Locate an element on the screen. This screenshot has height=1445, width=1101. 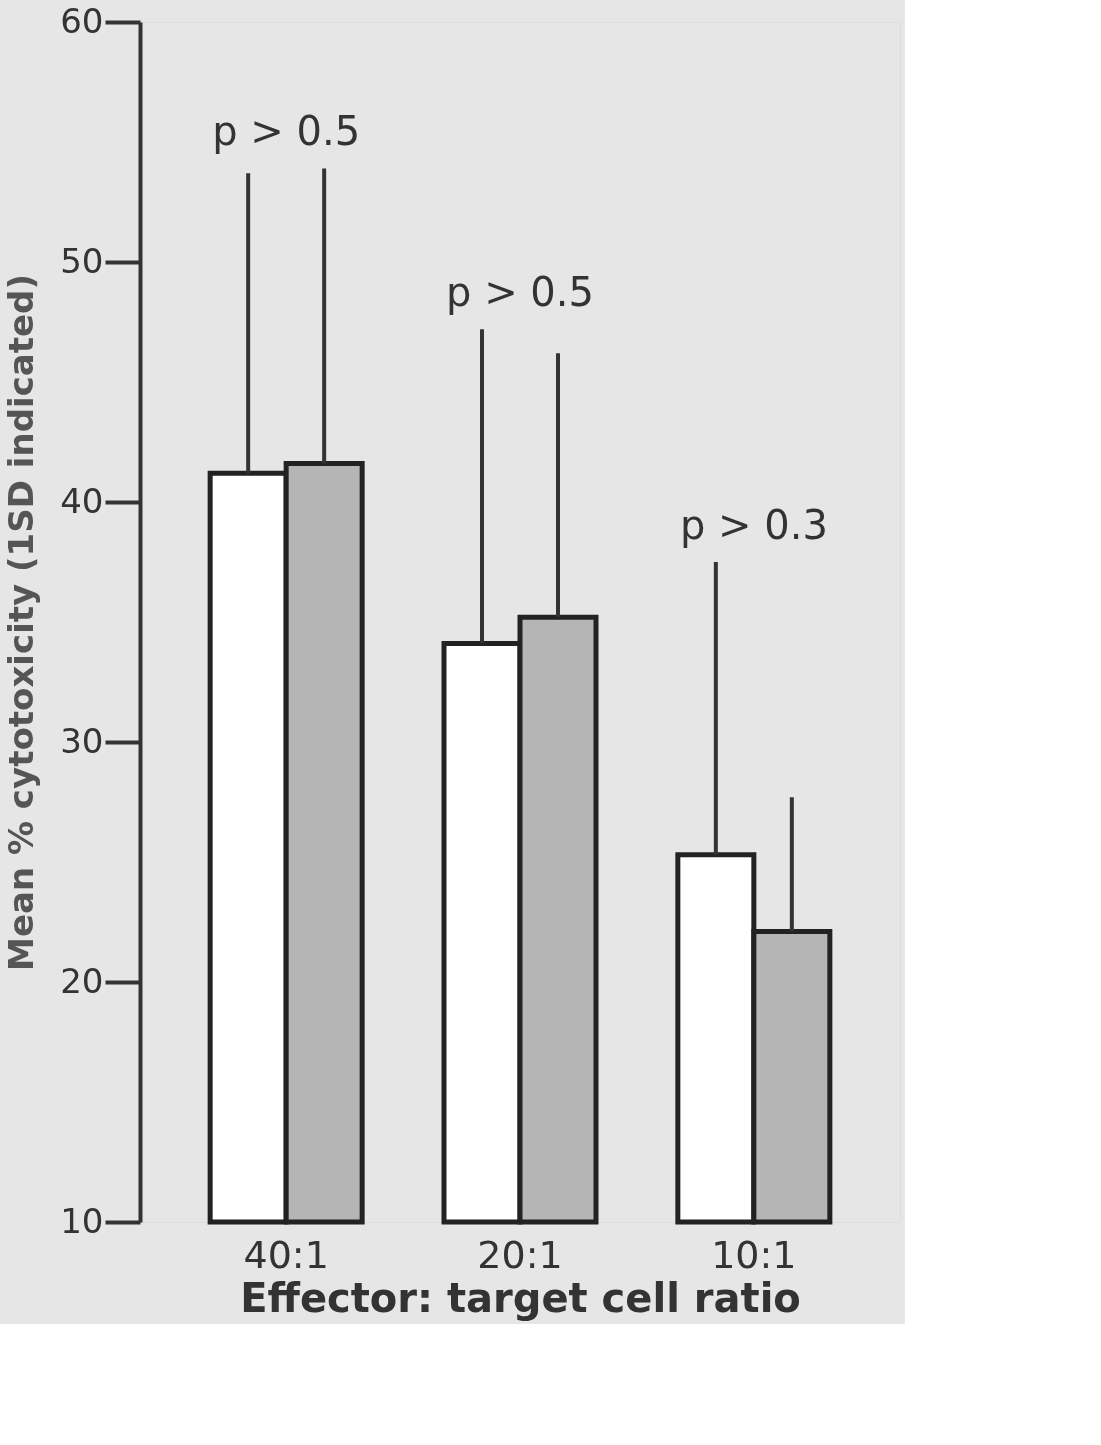
y-axis-title: Mean % cytotoxicity (1SD indicated) is located at coordinates (21, 622).